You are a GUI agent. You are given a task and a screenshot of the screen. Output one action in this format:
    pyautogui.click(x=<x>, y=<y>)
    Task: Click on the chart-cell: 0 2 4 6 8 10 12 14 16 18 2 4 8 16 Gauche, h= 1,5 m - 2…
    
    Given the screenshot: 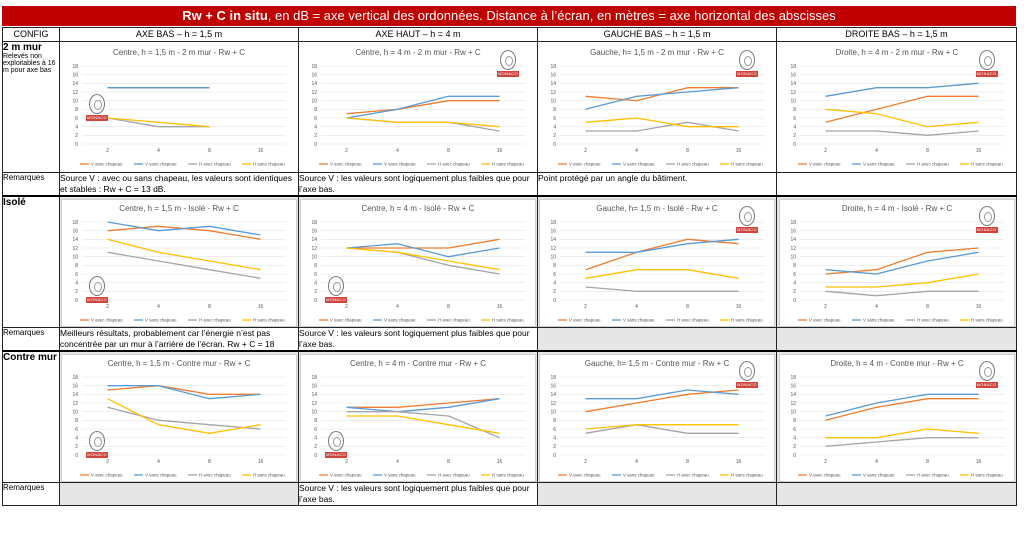 What is the action you would take?
    pyautogui.click(x=657, y=107)
    